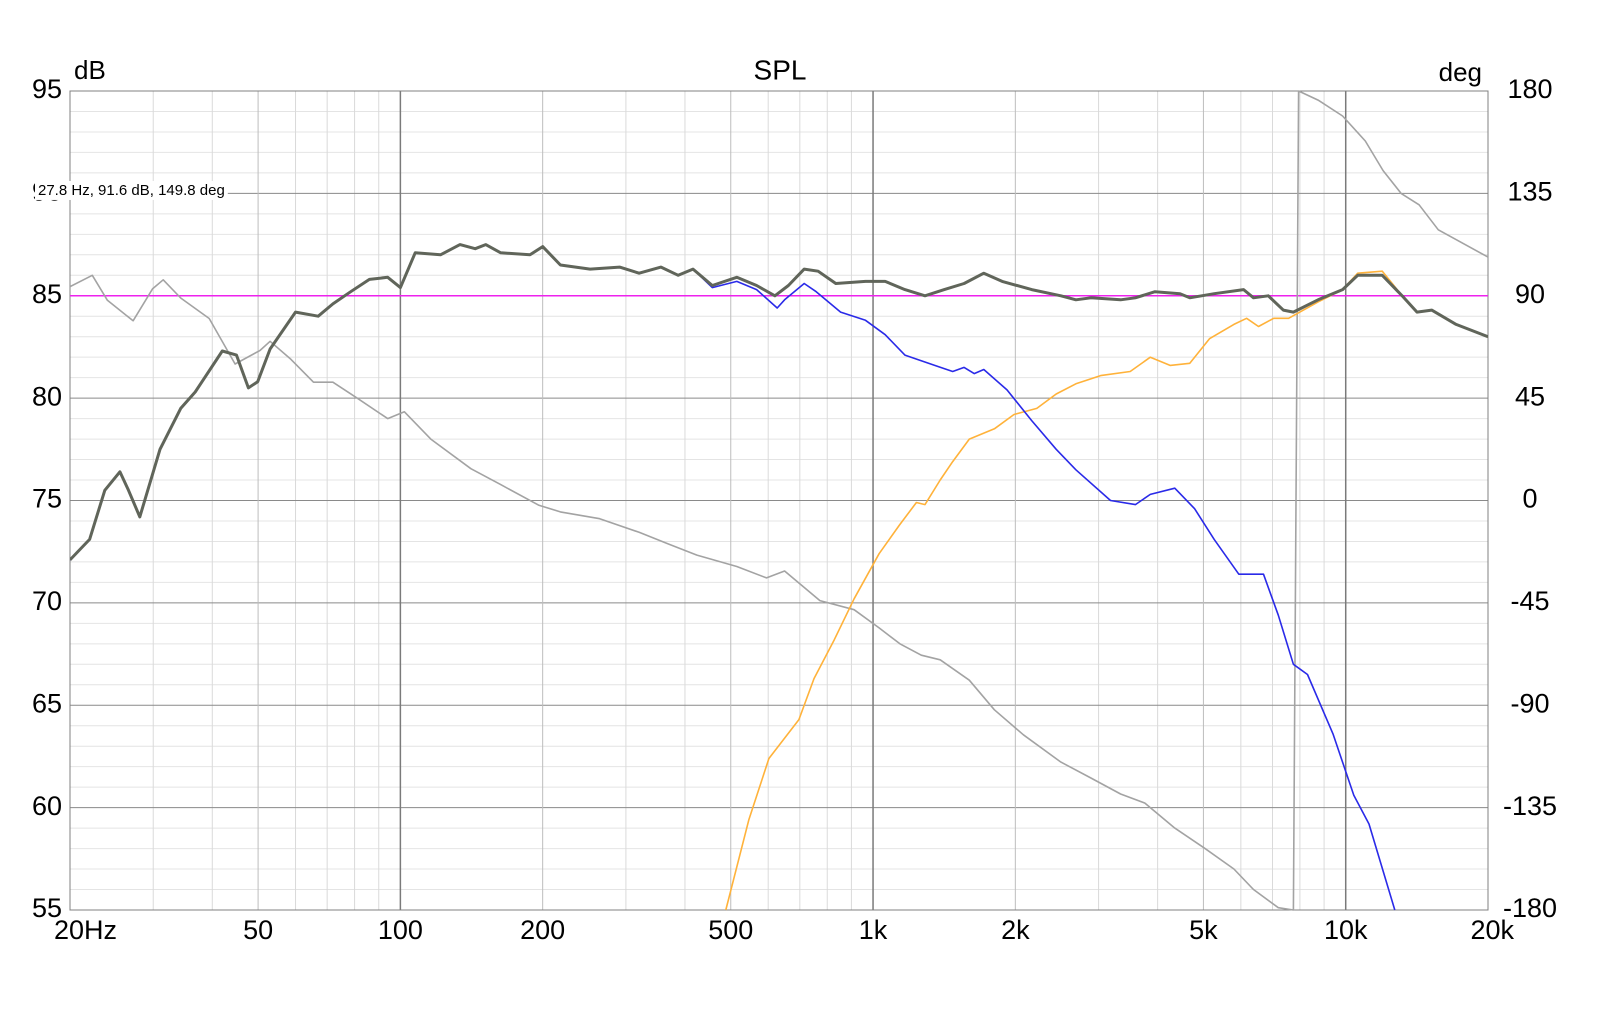 This screenshot has width=1608, height=1022. What do you see at coordinates (47, 601) in the screenshot?
I see `y-tick-label: 70` at bounding box center [47, 601].